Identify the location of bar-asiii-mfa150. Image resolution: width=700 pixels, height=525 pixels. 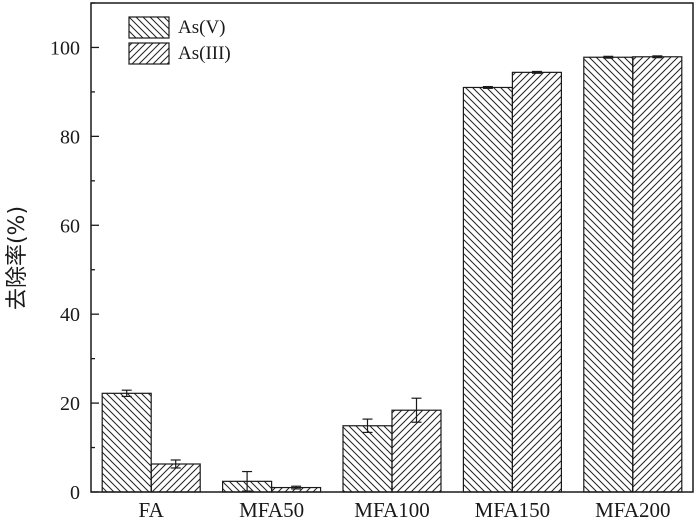
(537, 282).